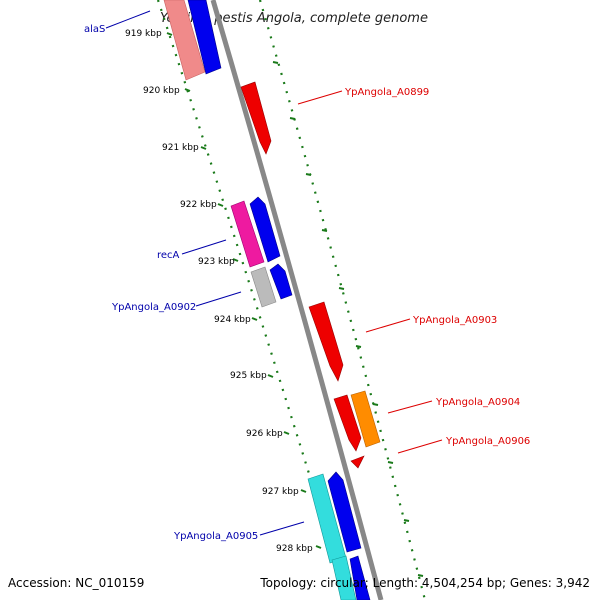  I want to click on tick-label: 919 kbp, so click(143, 34).